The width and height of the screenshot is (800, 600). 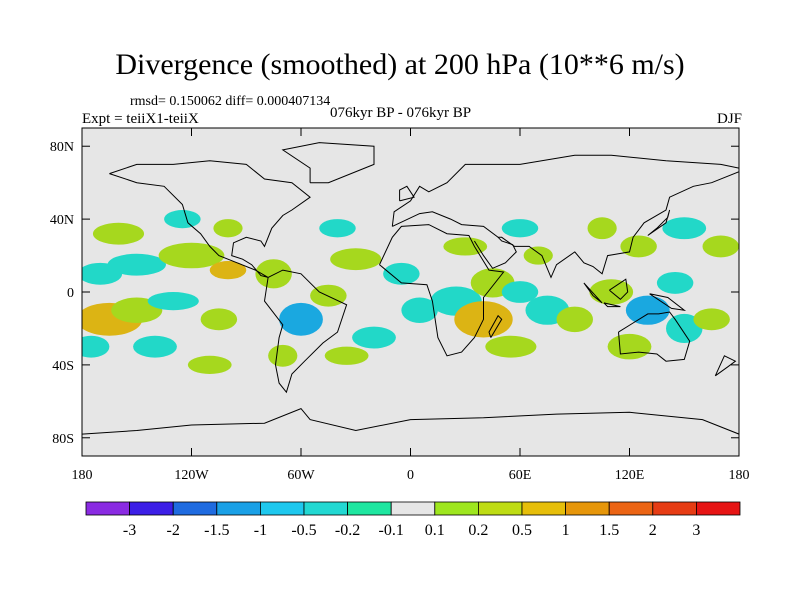 What do you see at coordinates (478, 530) in the screenshot?
I see `colorbar-label: 0.2` at bounding box center [478, 530].